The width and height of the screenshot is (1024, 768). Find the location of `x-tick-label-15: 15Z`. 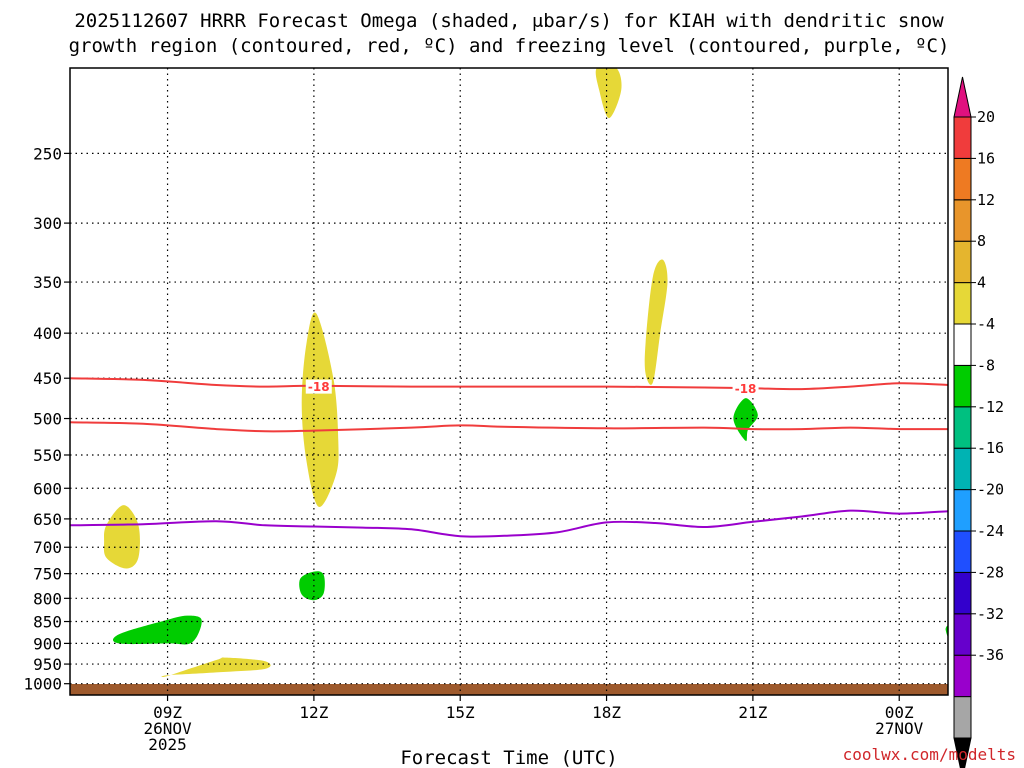

x-tick-label-15: 15Z is located at coordinates (460, 712).